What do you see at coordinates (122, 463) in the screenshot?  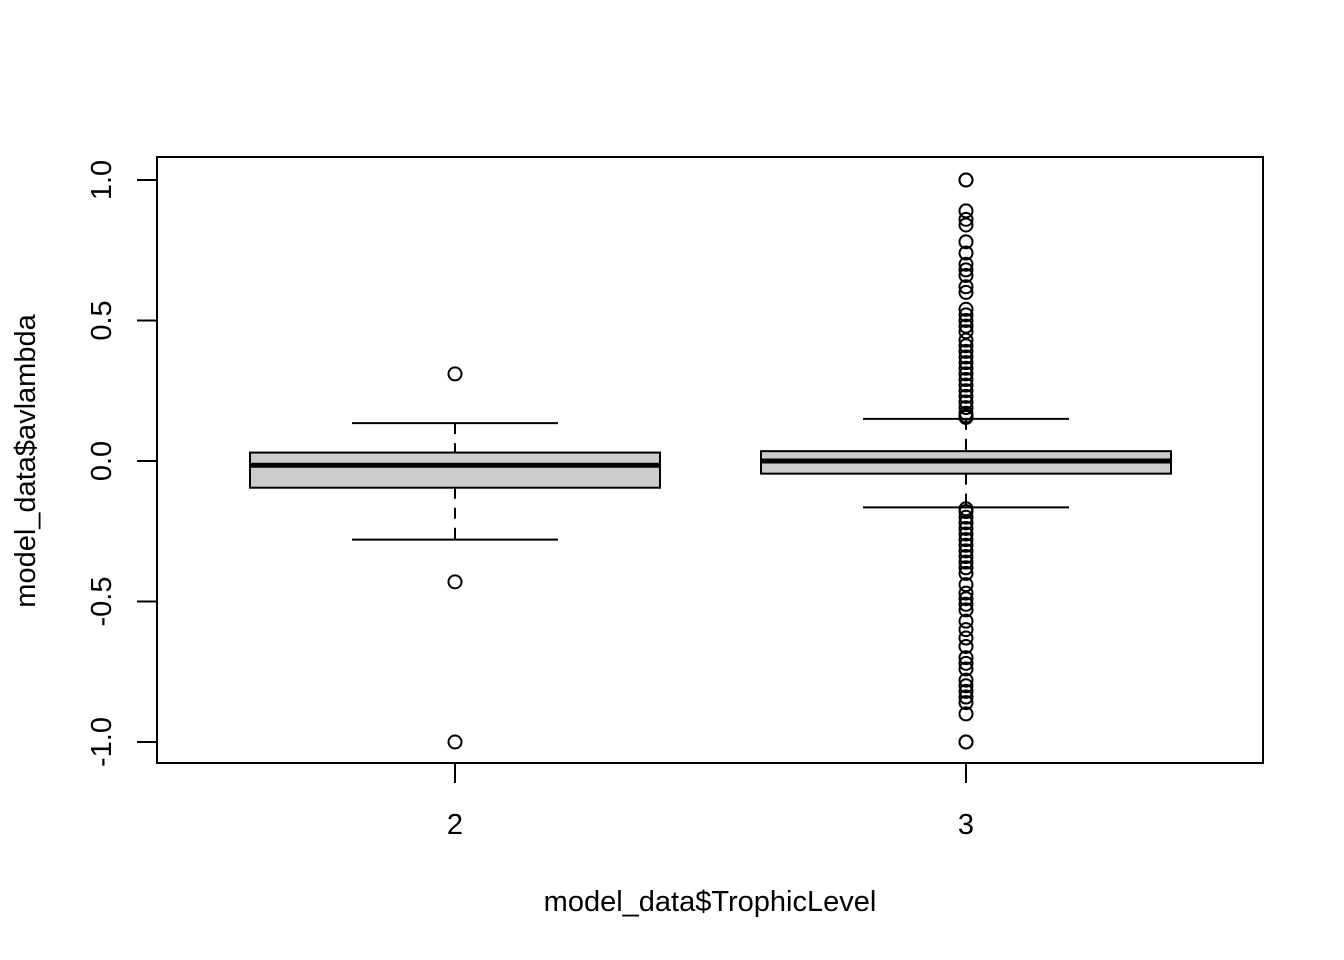 I see `y-axis: -1.0 -0.5 0.0 0.5 1.0` at bounding box center [122, 463].